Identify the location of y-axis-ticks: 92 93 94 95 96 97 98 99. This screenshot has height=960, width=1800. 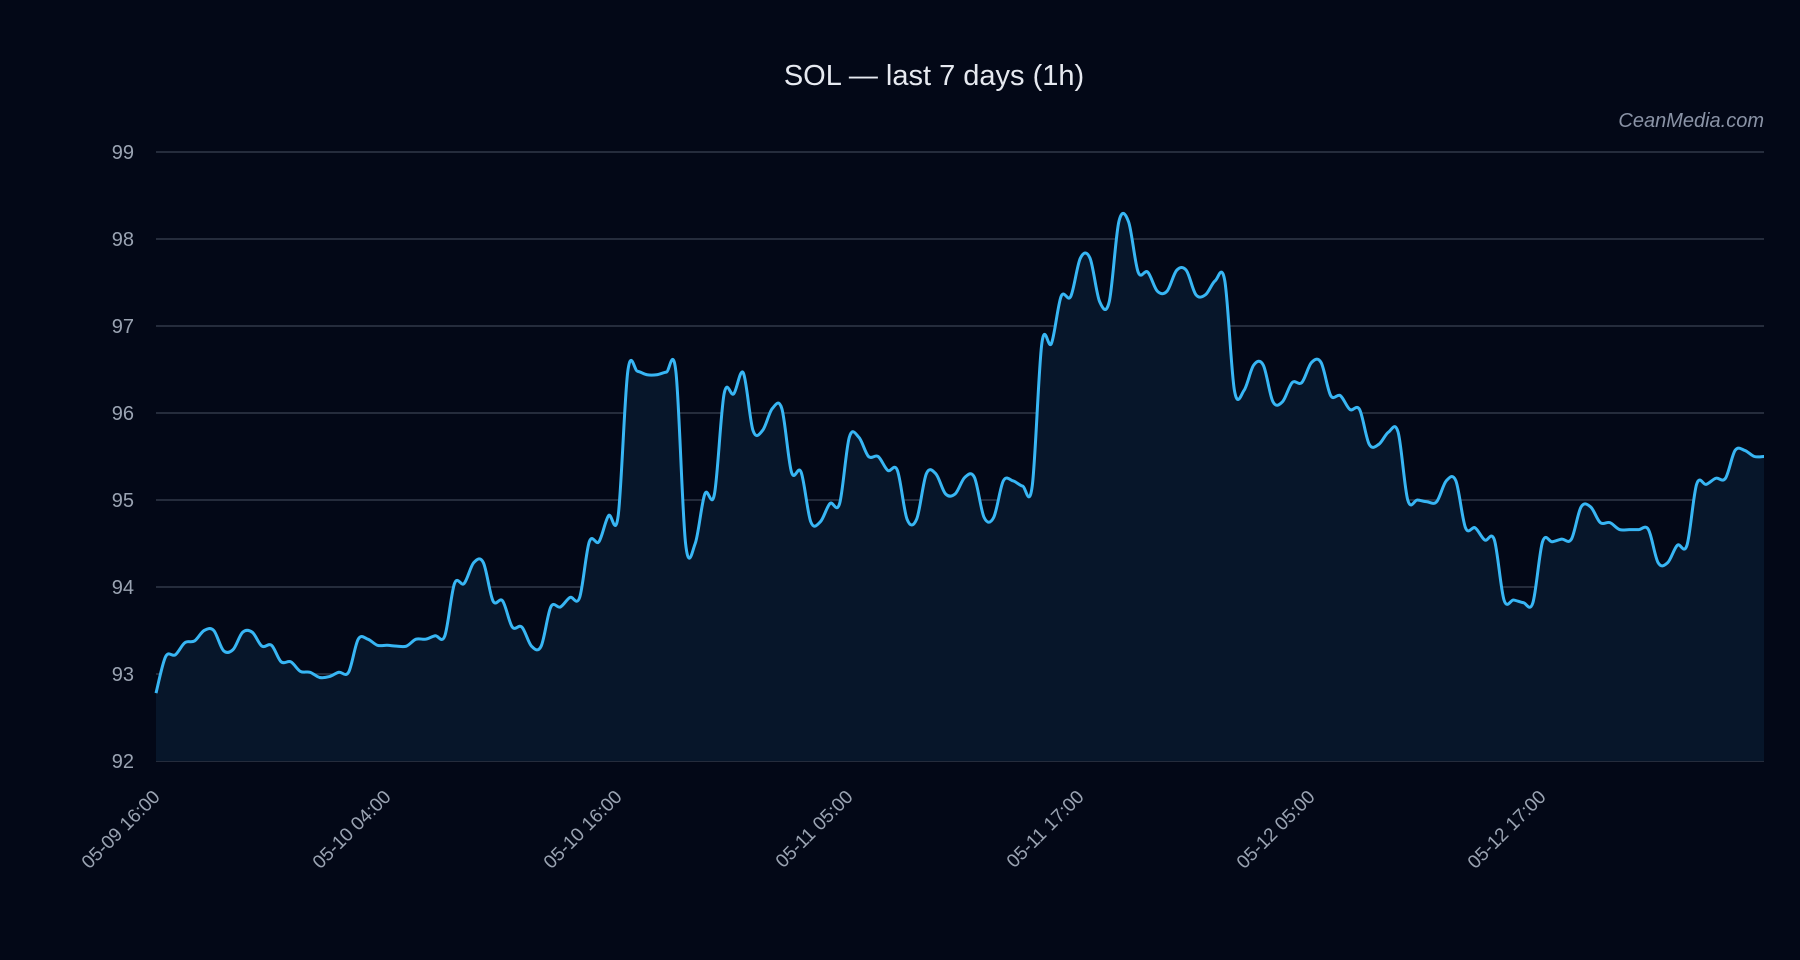
(123, 457).